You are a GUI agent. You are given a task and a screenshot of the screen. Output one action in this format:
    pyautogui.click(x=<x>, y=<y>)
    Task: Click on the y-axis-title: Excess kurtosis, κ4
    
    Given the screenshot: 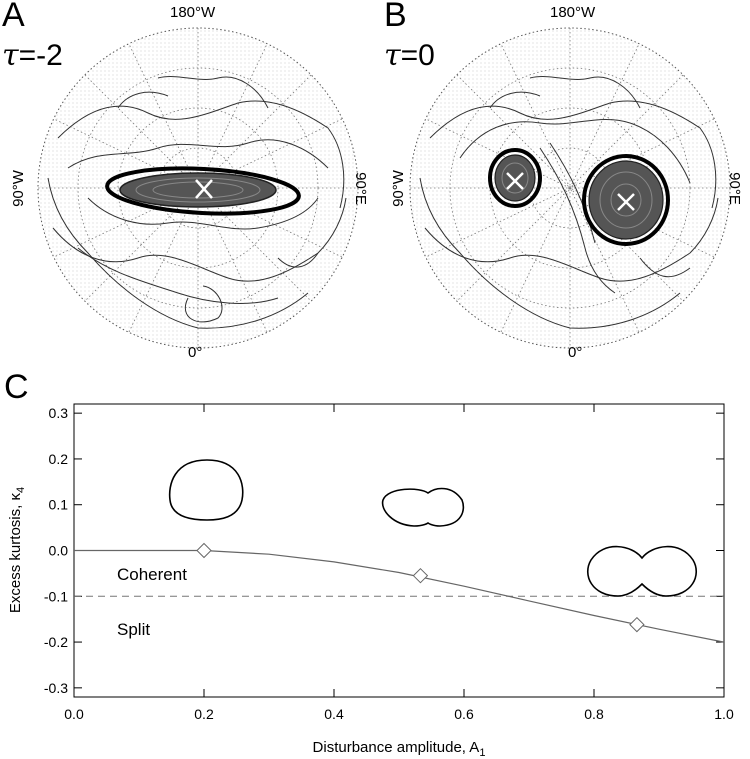 What is the action you would take?
    pyautogui.click(x=17, y=550)
    